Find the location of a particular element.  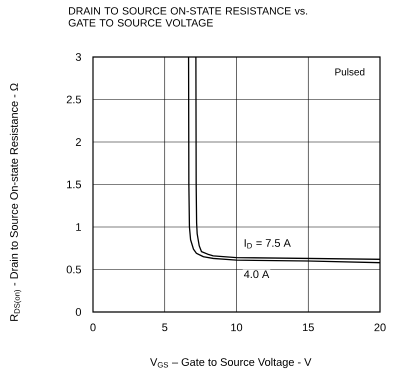

series-label: 4.0 A is located at coordinates (257, 274).